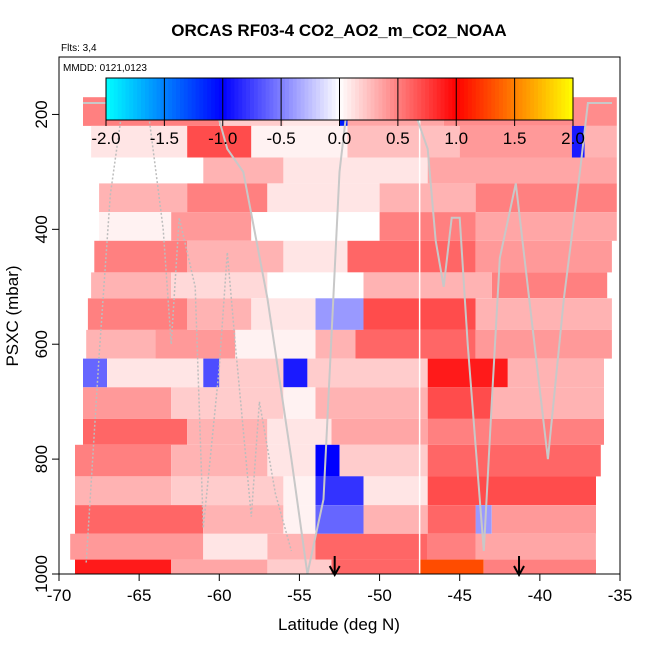  I want to click on x-axis: -70 -65 -60 -55 -50 -45 -40 -35, so click(340, 589).